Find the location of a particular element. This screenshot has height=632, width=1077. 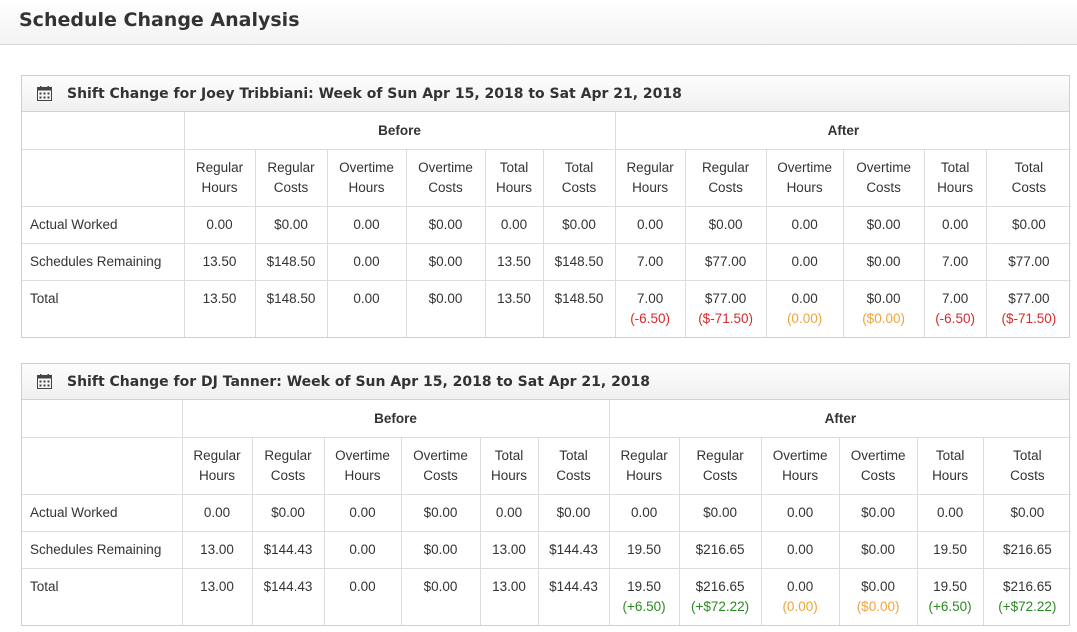

row-label: Schedules Remaining is located at coordinates (102, 549).